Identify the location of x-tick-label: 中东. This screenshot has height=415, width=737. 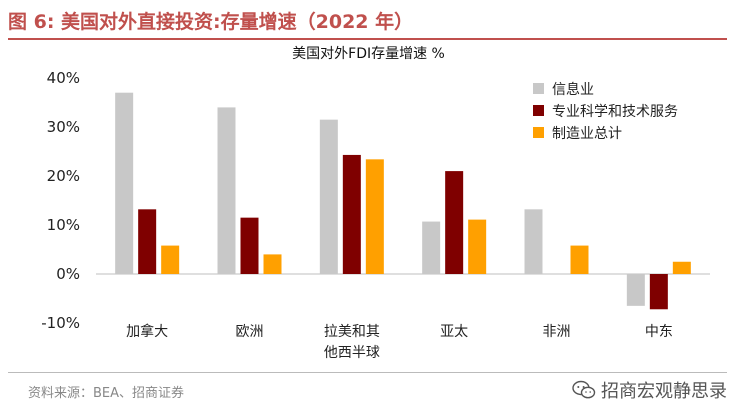
(659, 332).